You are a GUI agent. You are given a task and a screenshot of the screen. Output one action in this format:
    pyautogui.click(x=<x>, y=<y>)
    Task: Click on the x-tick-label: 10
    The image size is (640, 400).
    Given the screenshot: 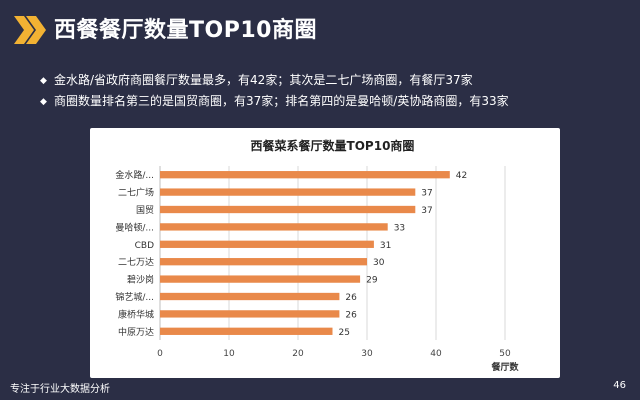 What is the action you would take?
    pyautogui.click(x=229, y=354)
    